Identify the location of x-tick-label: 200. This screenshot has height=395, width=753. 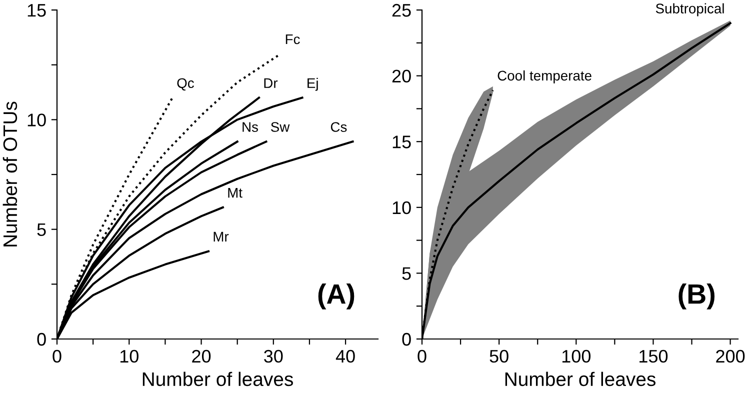
(730, 356).